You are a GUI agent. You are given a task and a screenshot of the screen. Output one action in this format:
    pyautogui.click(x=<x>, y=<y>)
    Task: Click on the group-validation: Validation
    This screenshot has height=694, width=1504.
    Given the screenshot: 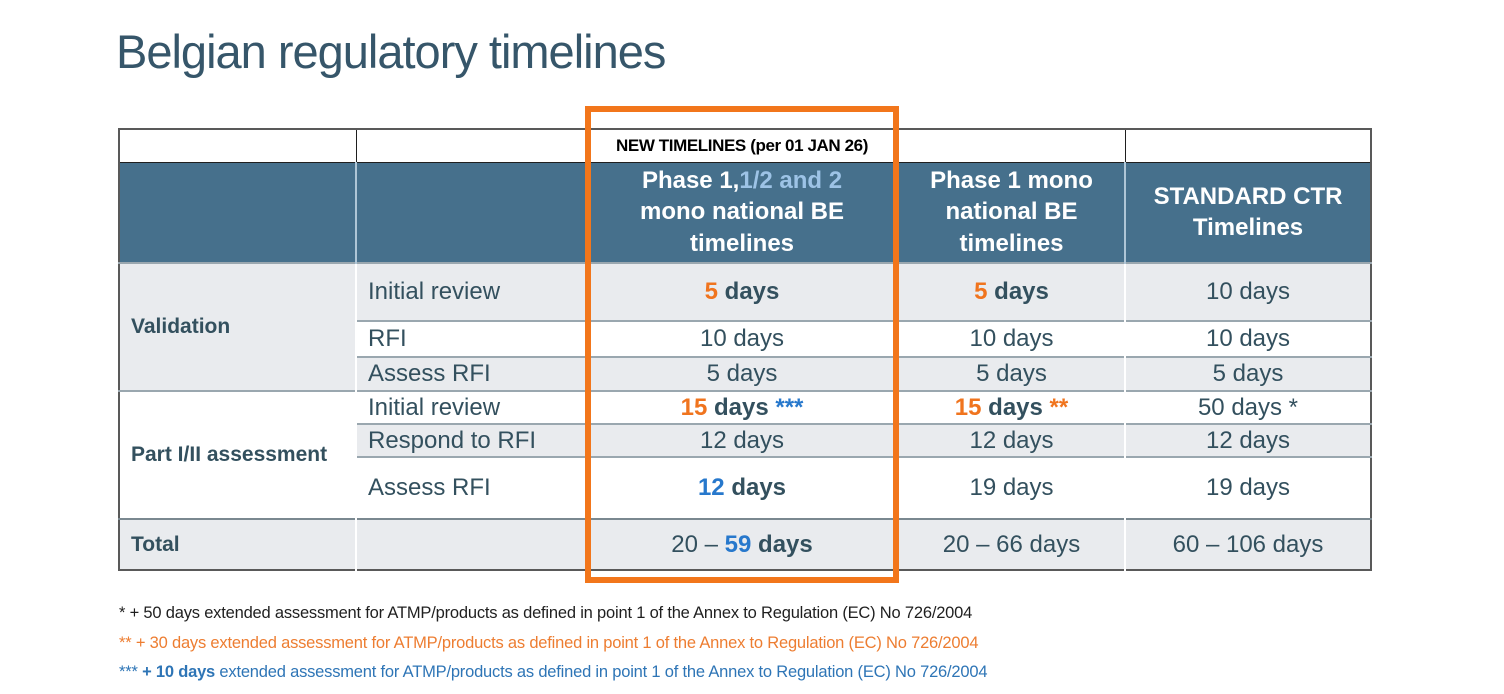 What is the action you would take?
    pyautogui.click(x=238, y=326)
    